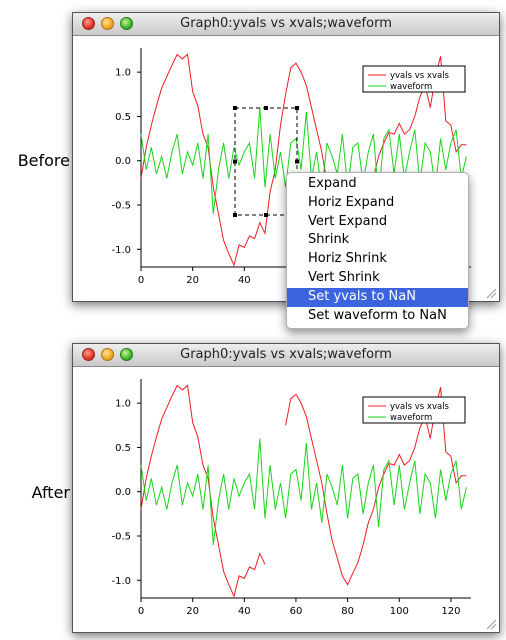  What do you see at coordinates (43, 160) in the screenshot?
I see `before-label: Before` at bounding box center [43, 160].